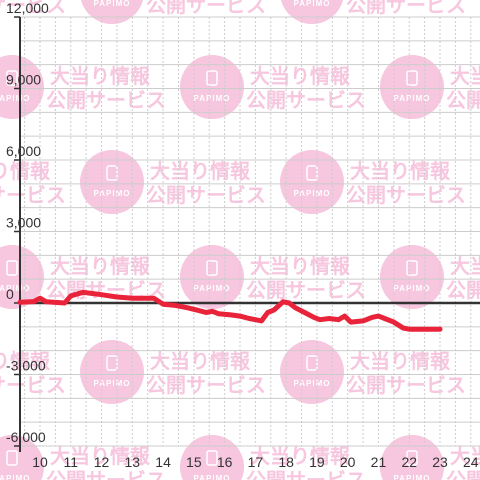 This screenshot has height=480, width=480. What do you see at coordinates (23, 223) in the screenshot?
I see `y-tick-label: 3,000` at bounding box center [23, 223].